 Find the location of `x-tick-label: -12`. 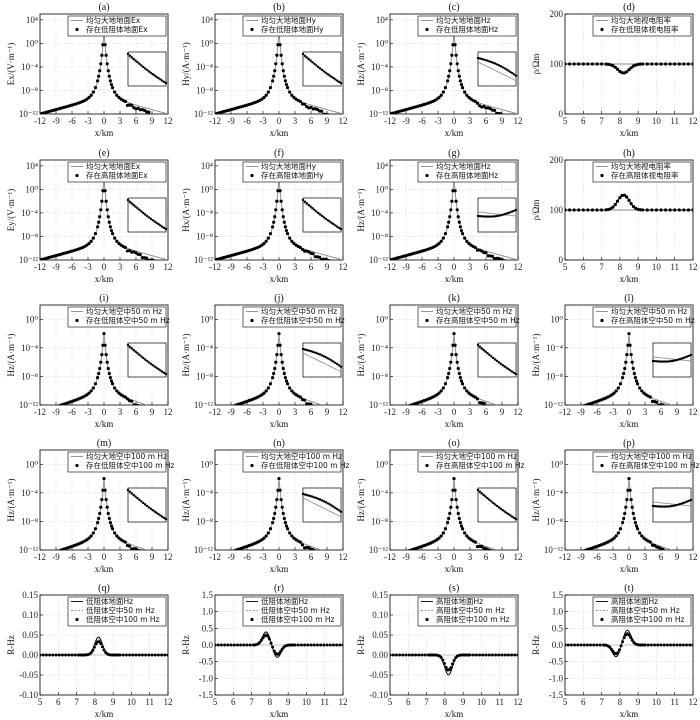

x-tick-label: -12 is located at coordinates (390, 267).